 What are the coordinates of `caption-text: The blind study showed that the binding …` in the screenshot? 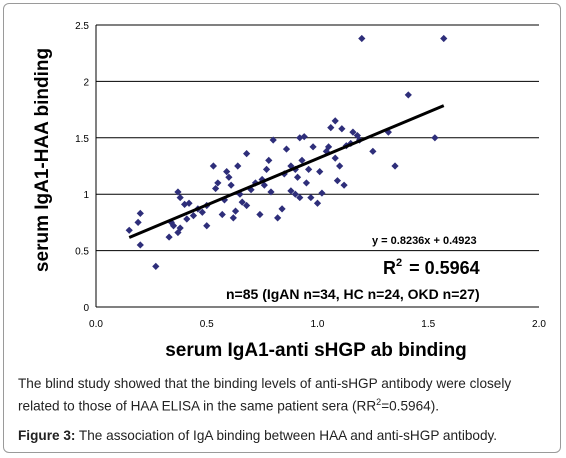 It's located at (265, 395).